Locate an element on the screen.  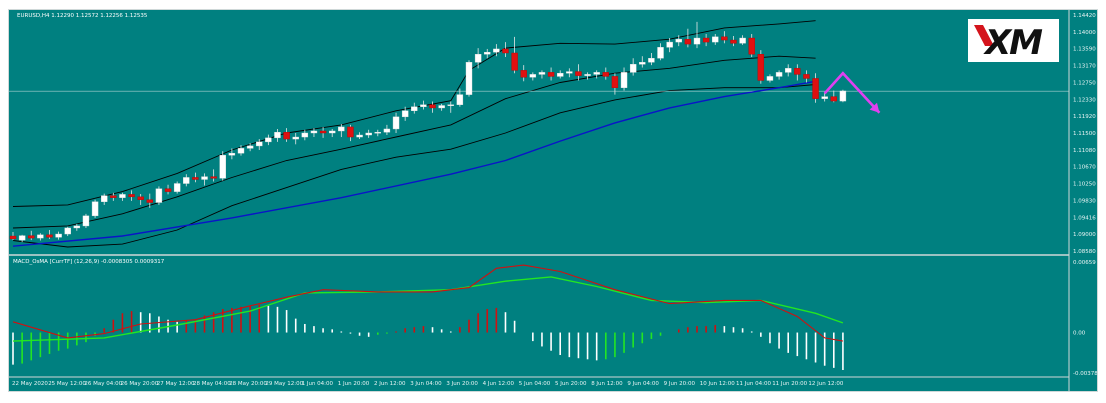
price-tick-label: 1.11080 is located at coordinates (1084, 151).